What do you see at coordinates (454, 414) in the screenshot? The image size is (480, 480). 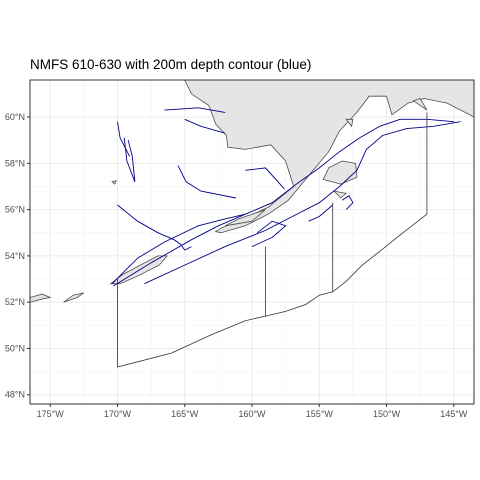 I see `x-tick-label: 145°W` at bounding box center [454, 414].